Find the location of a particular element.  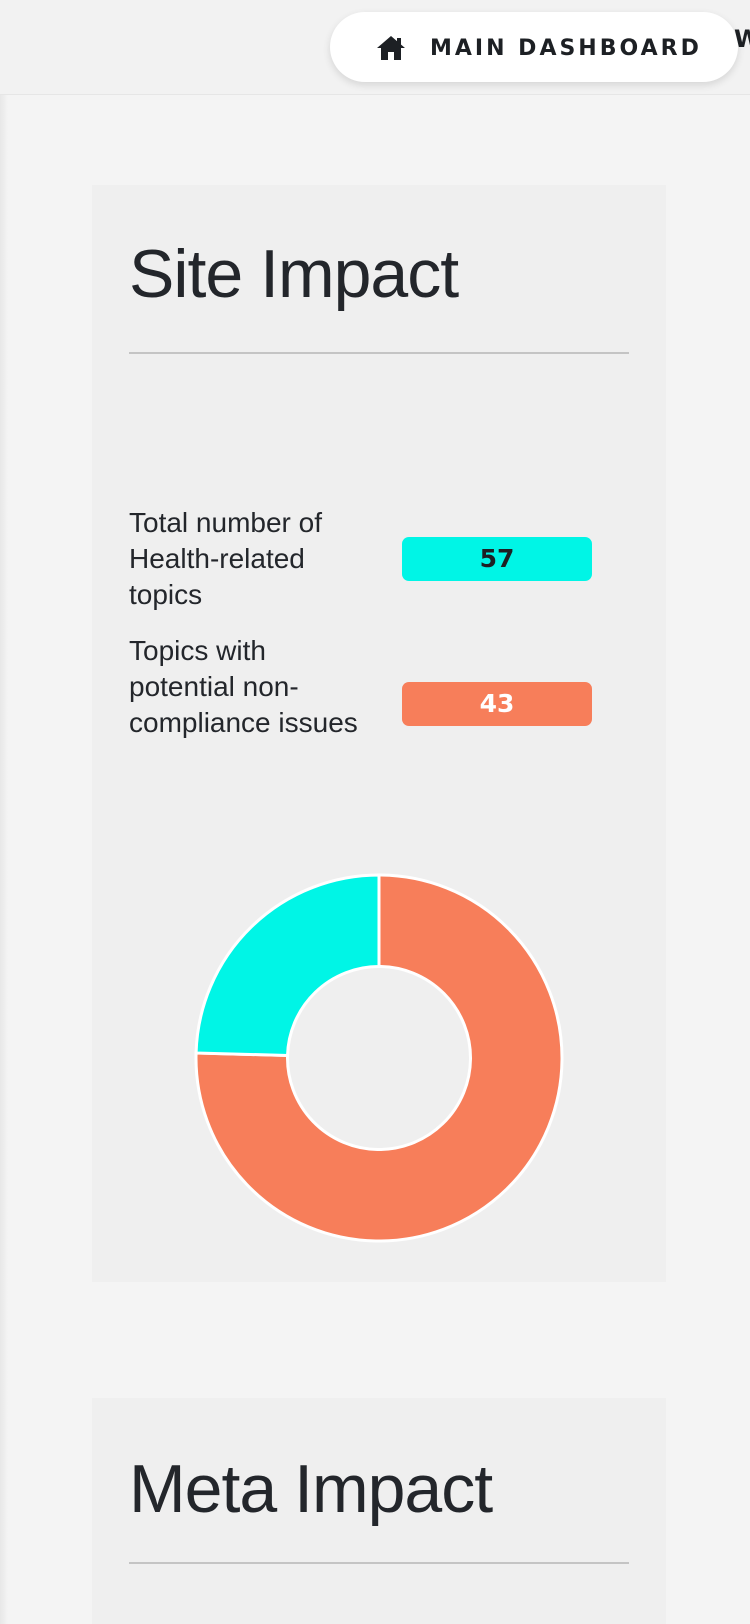

next-nav-item-partial: W is located at coordinates (742, 39).